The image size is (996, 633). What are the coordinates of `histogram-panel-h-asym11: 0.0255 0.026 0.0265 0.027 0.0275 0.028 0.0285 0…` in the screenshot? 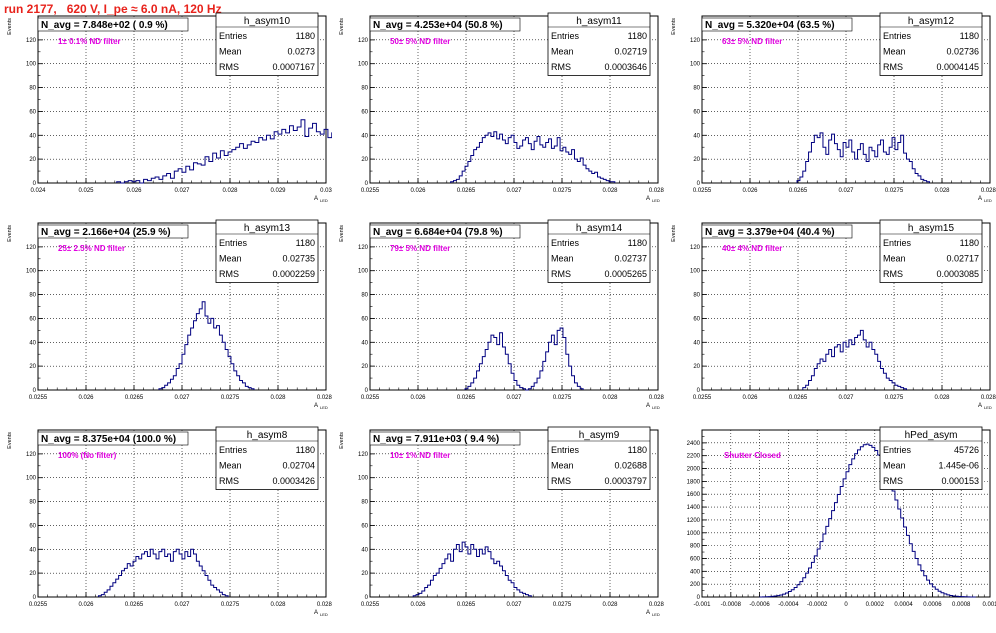 It's located at (501, 107).